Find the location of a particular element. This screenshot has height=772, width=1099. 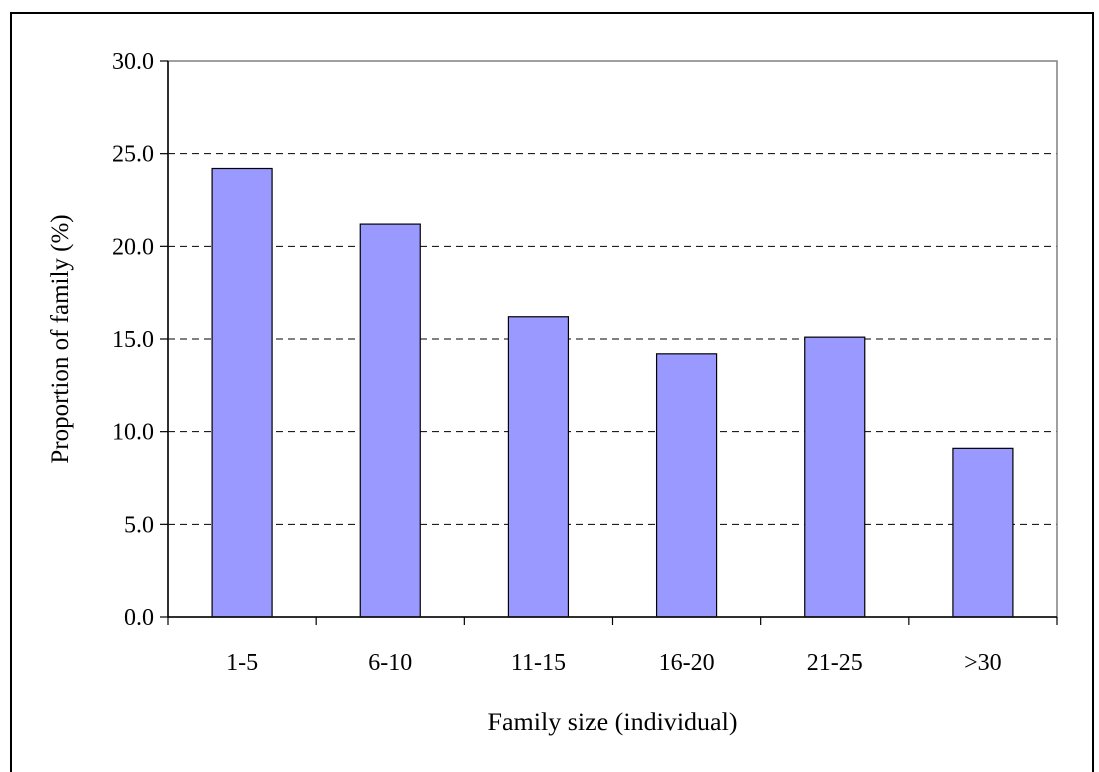

y-tick-label-2: 10.0 is located at coordinates (133, 433).